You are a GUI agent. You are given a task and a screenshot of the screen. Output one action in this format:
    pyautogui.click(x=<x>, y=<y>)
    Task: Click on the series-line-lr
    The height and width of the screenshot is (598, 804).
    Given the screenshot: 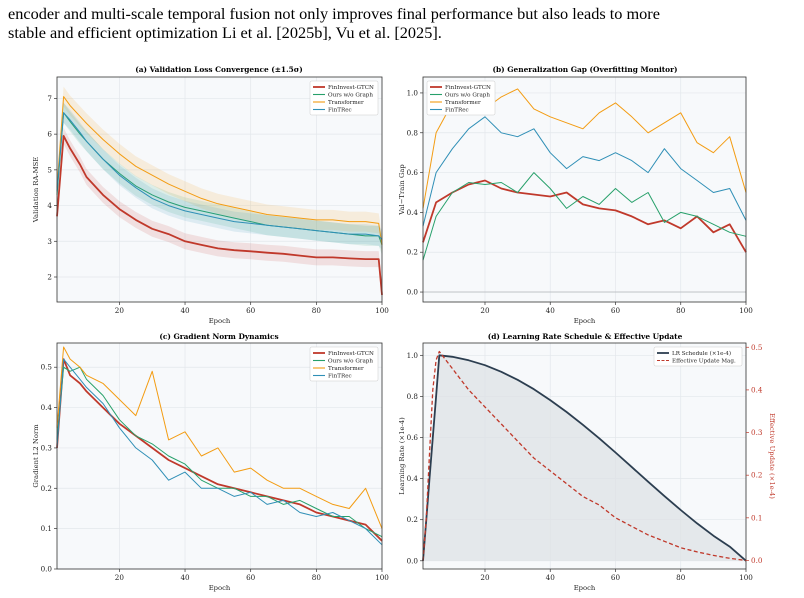 What is the action you would take?
    pyautogui.click(x=584, y=458)
    